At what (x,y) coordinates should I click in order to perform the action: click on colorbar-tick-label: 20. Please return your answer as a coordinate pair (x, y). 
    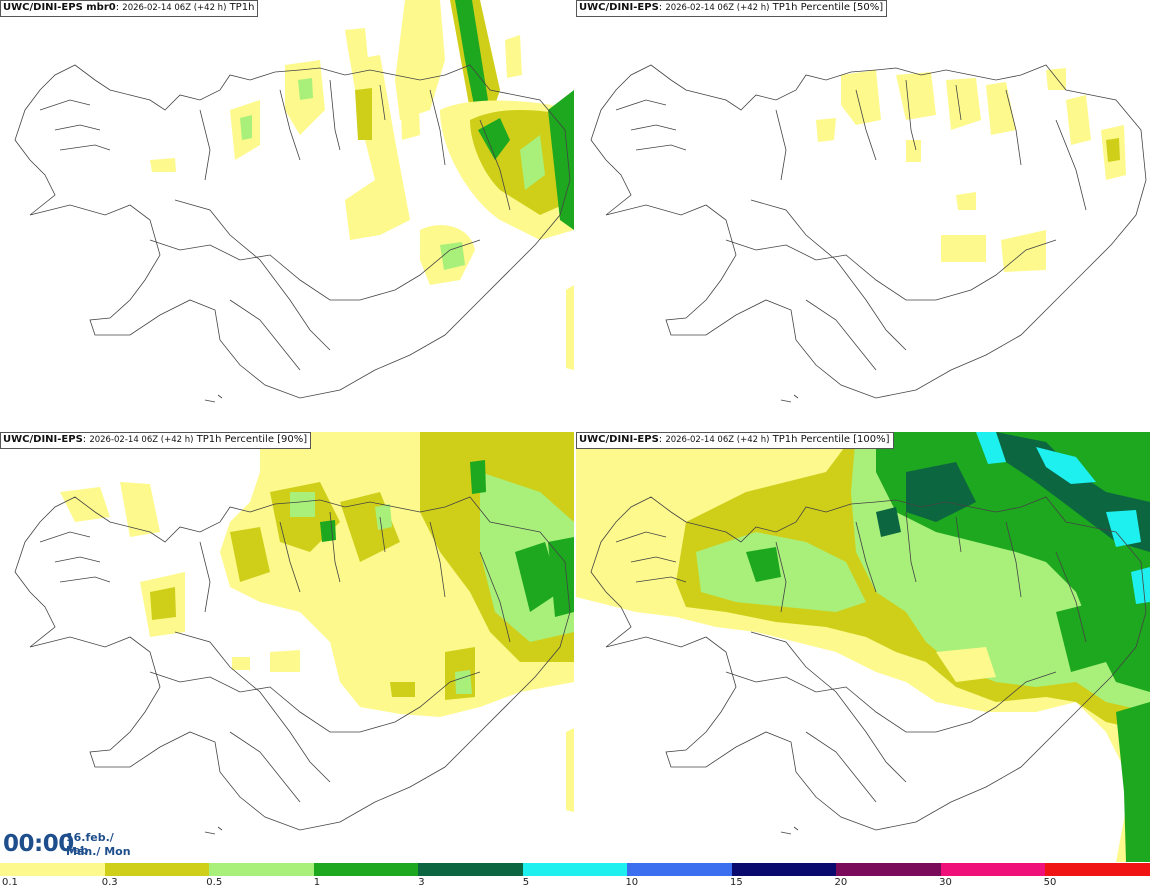
    Looking at the image, I should click on (841, 882).